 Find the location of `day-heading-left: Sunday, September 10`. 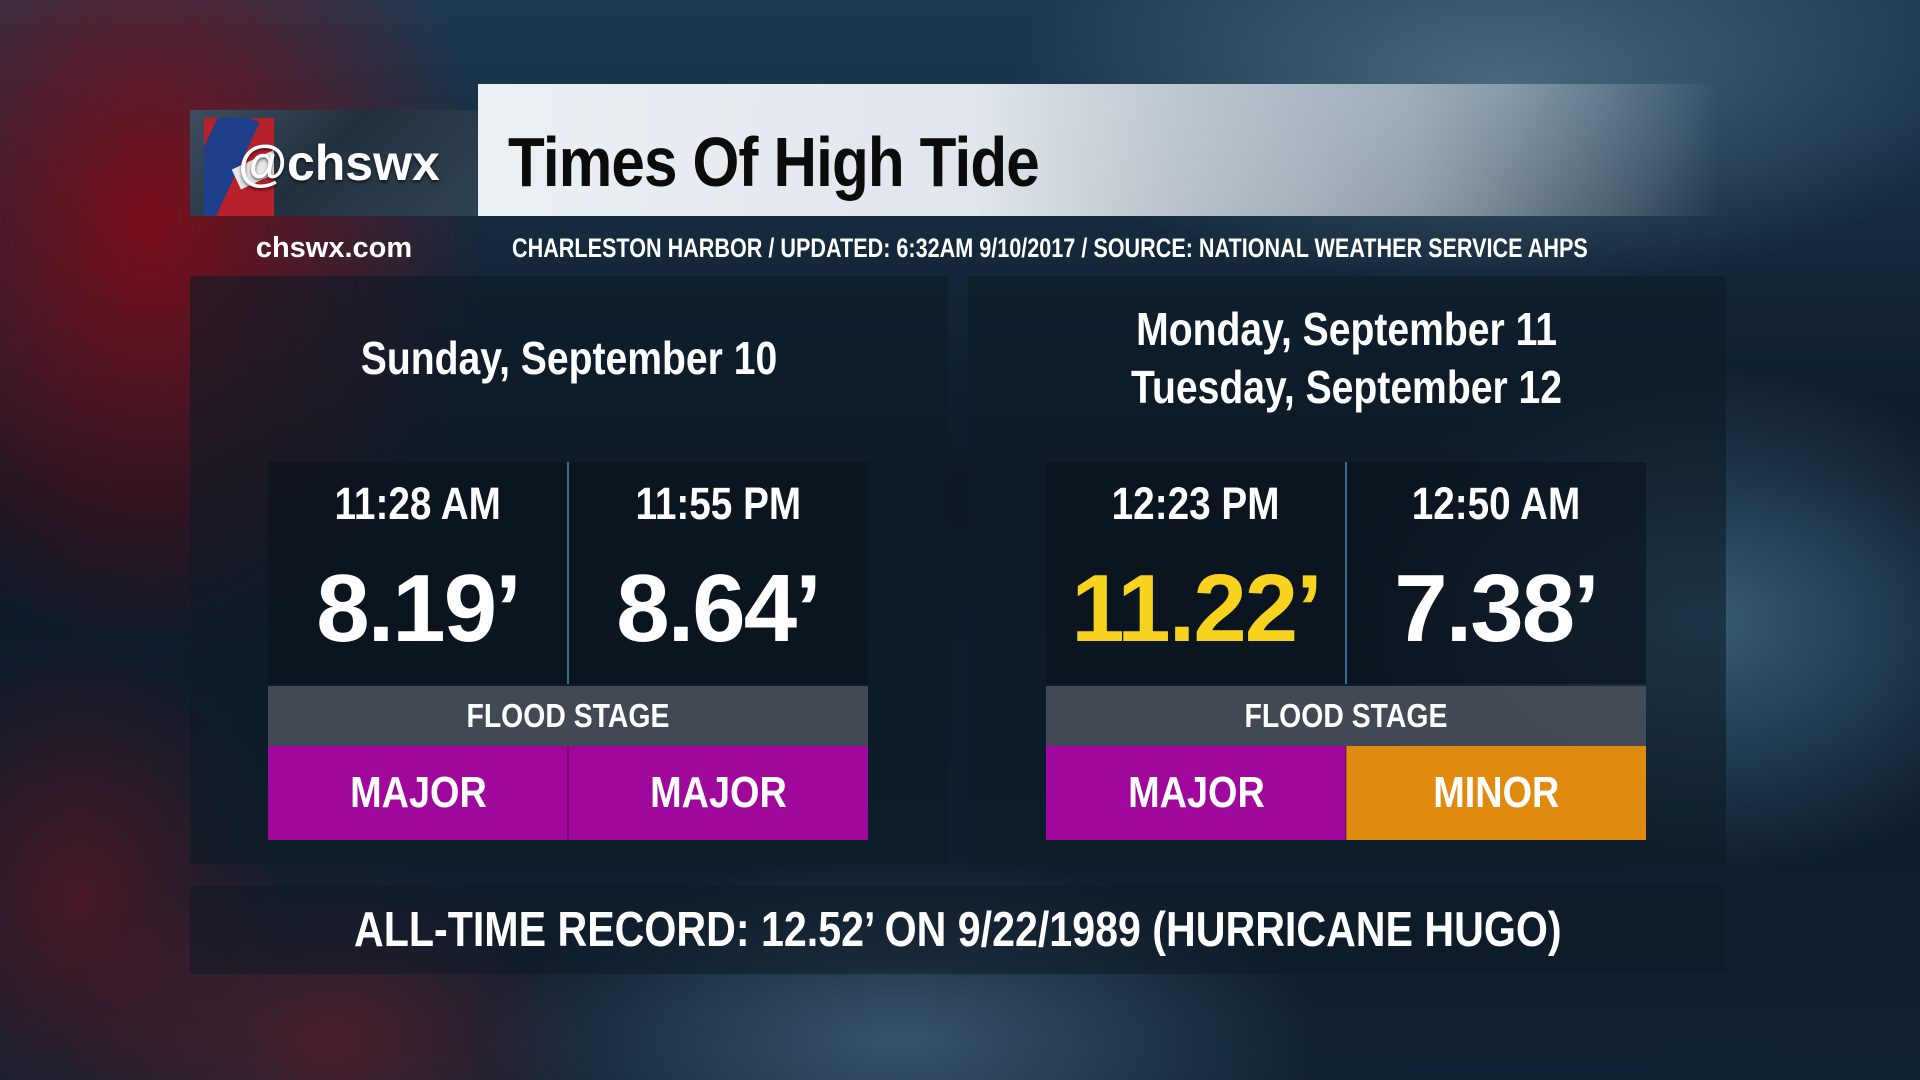

day-heading-left: Sunday, September 10 is located at coordinates (569, 358).